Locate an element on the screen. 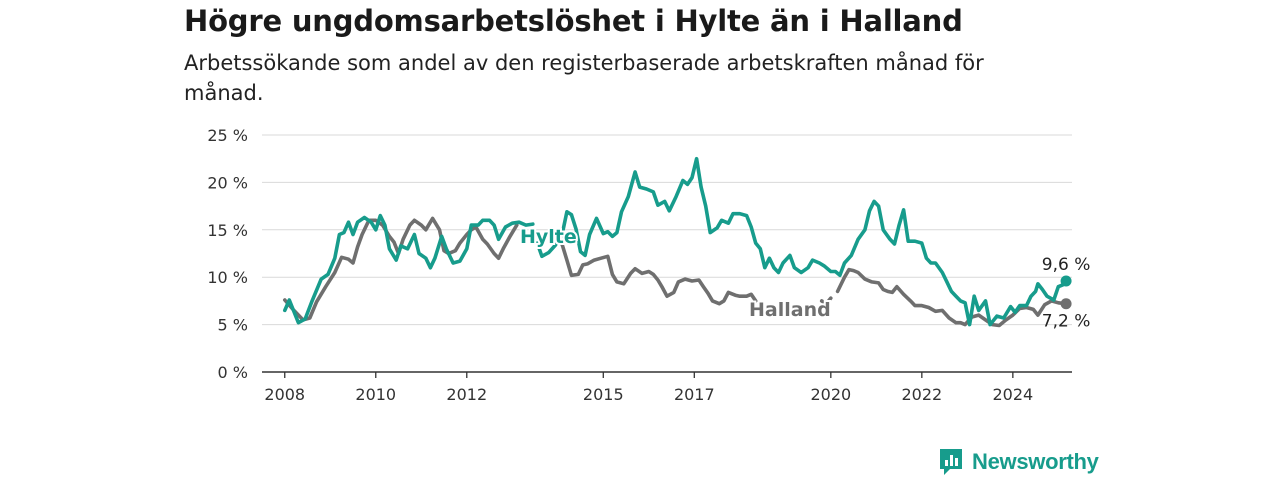 The height and width of the screenshot is (480, 1280). x-tick-label: 2012 is located at coordinates (466, 394).